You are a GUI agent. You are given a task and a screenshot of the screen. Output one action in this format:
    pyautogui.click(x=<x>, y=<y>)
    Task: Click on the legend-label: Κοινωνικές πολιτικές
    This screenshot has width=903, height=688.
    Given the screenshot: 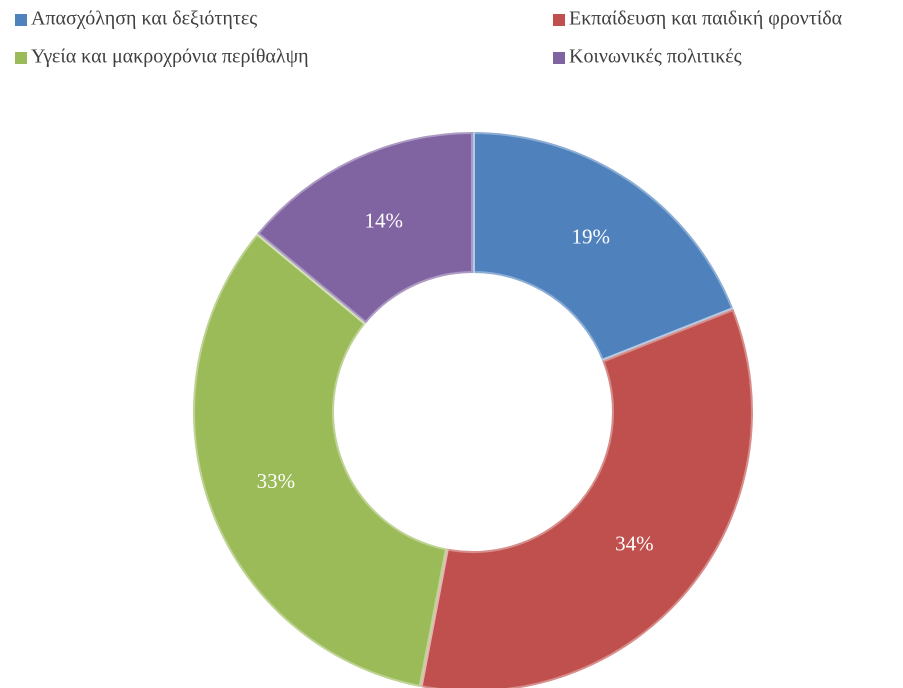 What is the action you would take?
    pyautogui.click(x=655, y=57)
    